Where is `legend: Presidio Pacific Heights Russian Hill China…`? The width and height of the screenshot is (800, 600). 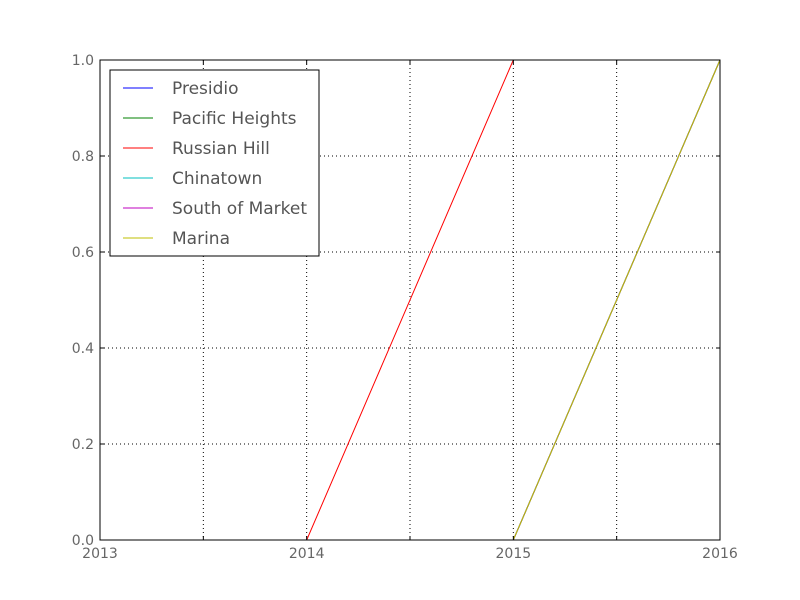 legend: Presidio Pacific Heights Russian Hill China… is located at coordinates (214, 163).